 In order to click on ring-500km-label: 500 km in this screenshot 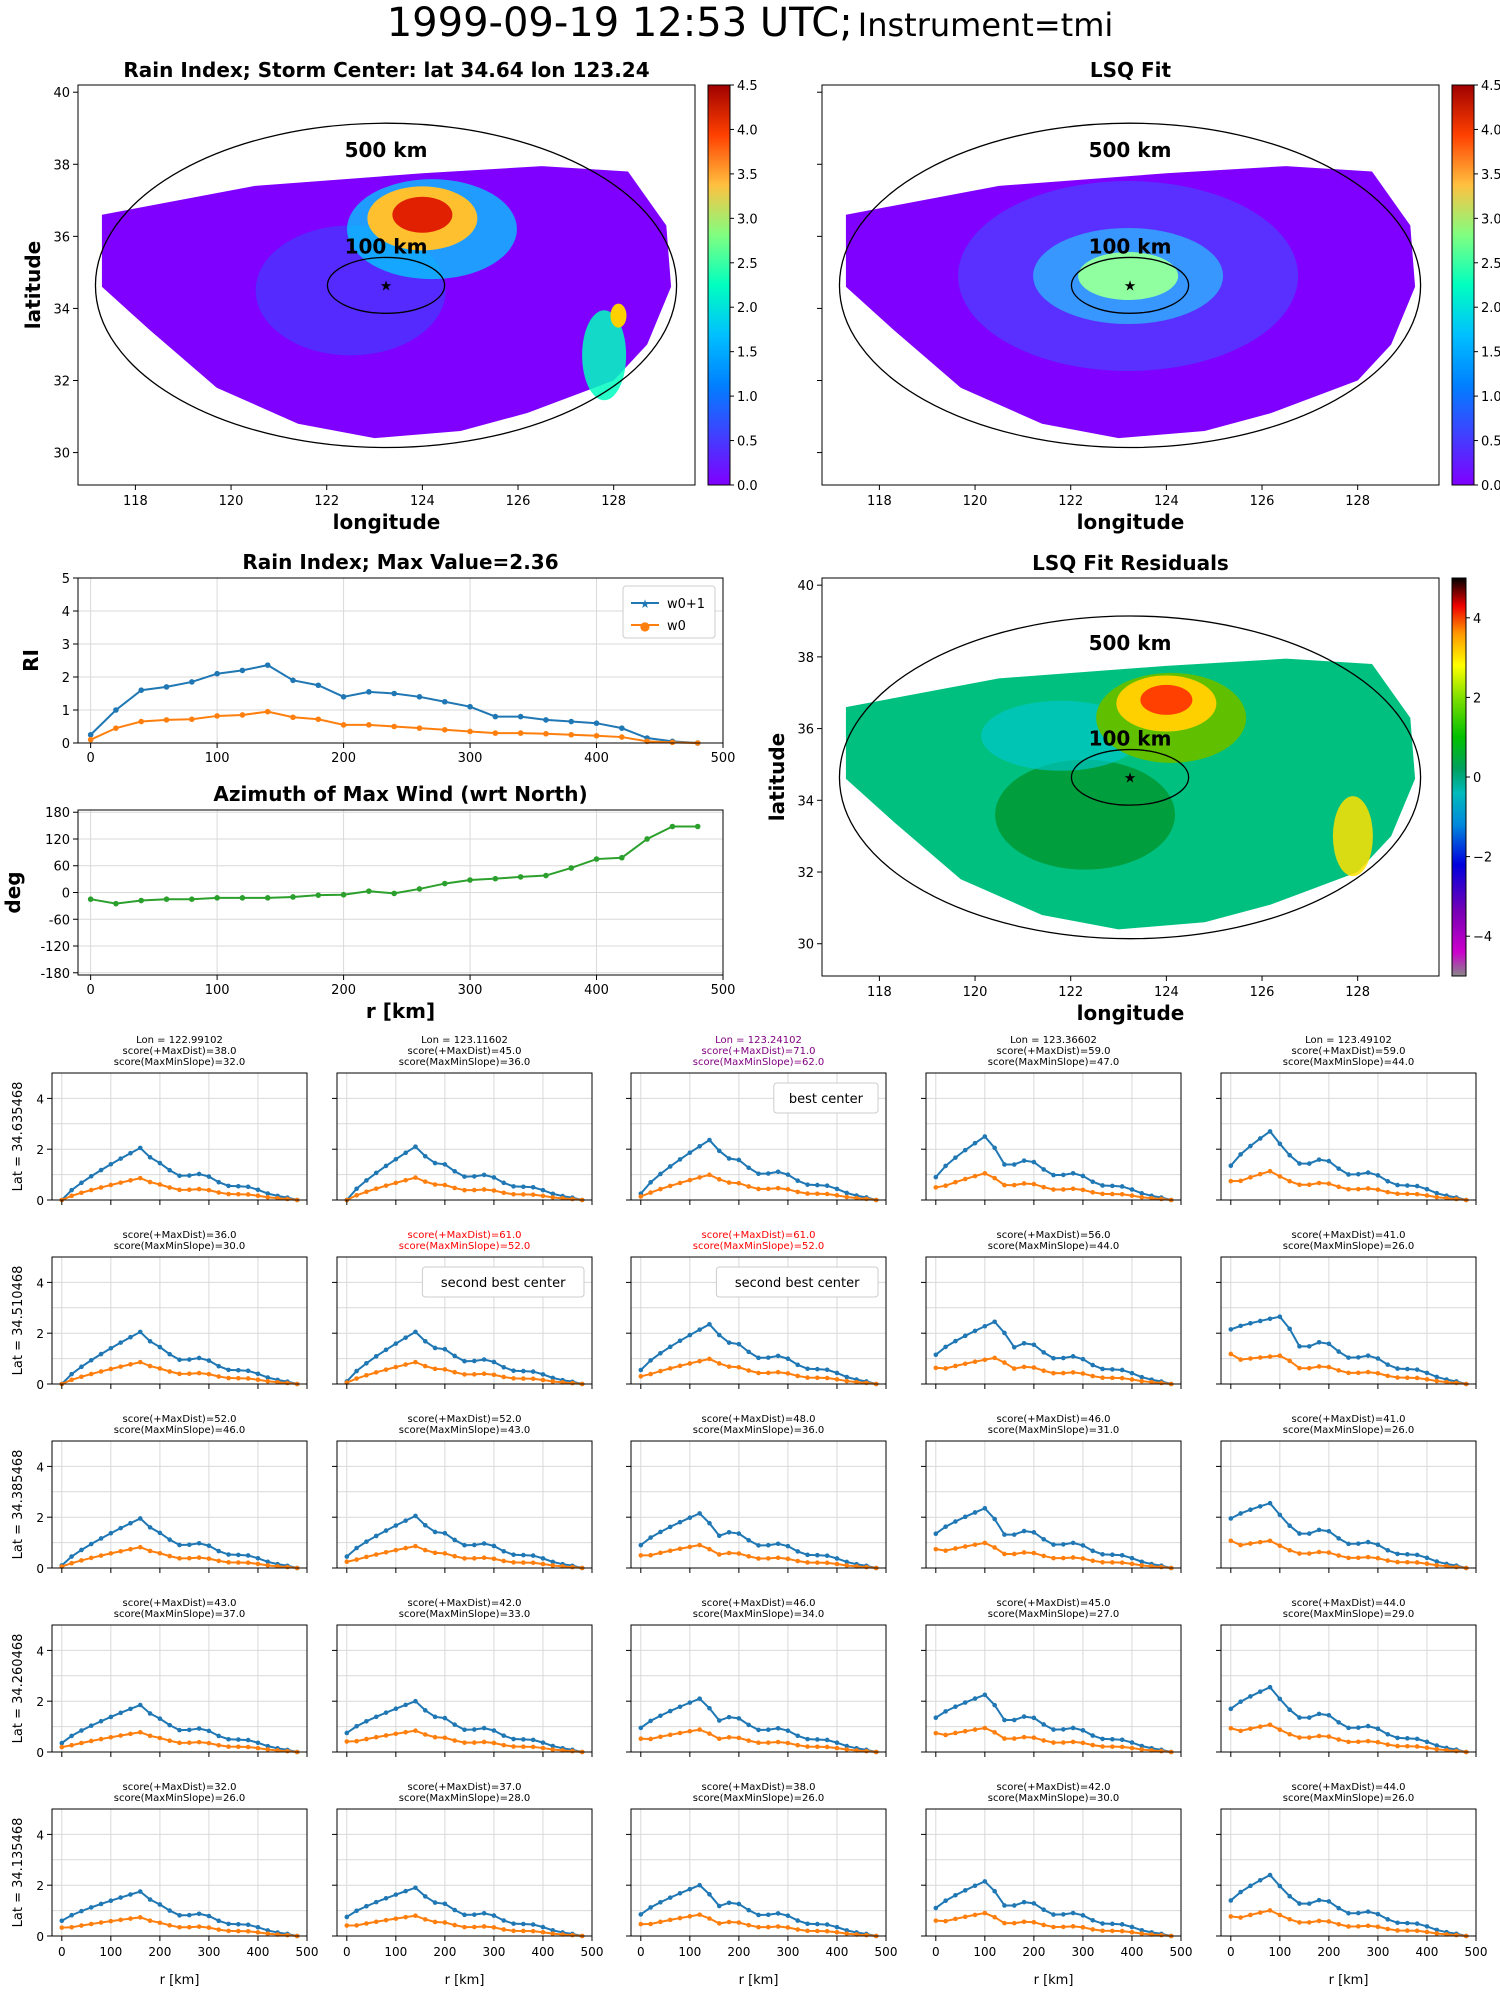, I will do `click(1130, 150)`.